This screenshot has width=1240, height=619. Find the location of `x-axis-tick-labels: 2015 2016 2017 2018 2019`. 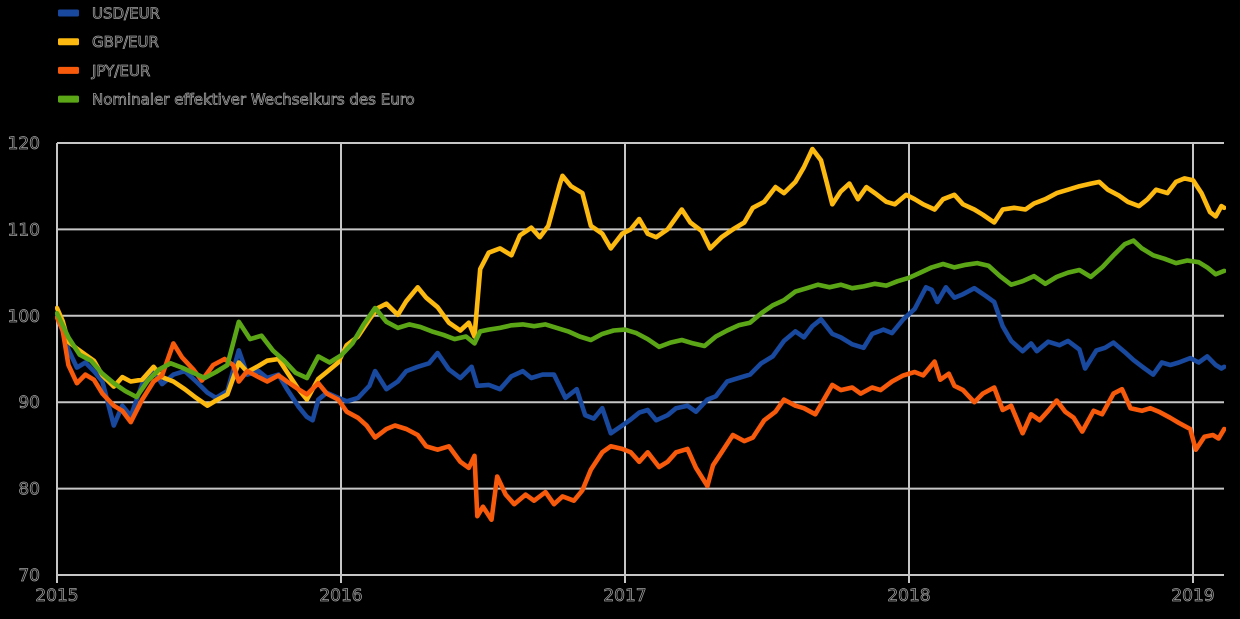

x-axis-tick-labels: 2015 2016 2017 2018 2019 is located at coordinates (625, 596).